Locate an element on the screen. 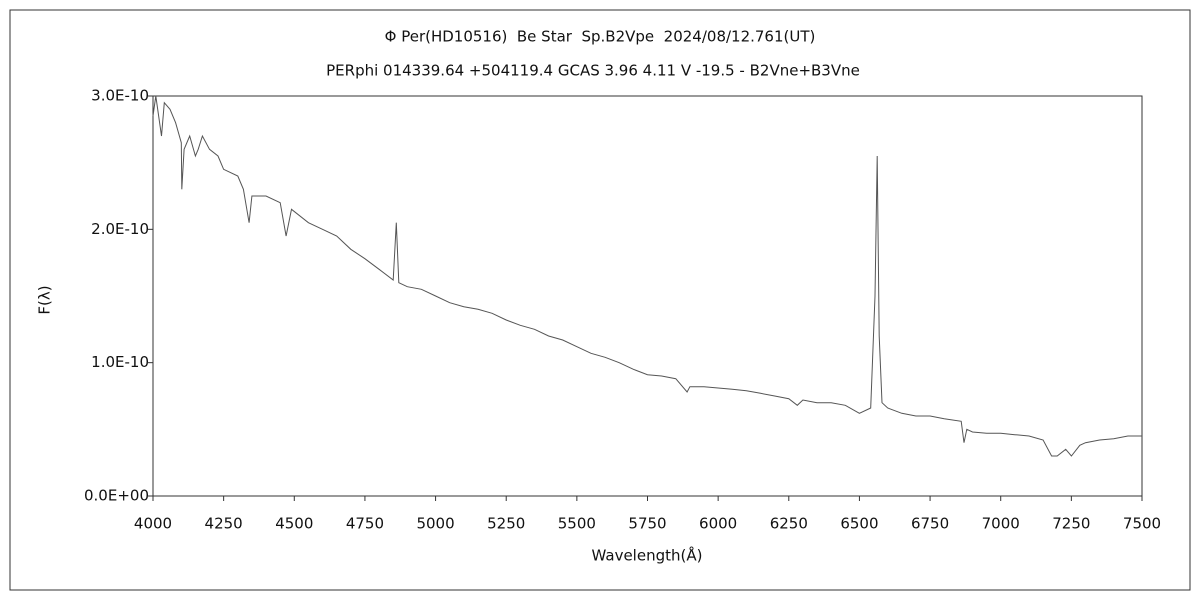 The height and width of the screenshot is (600, 1200). x-tick-label: 6000 is located at coordinates (718, 524).